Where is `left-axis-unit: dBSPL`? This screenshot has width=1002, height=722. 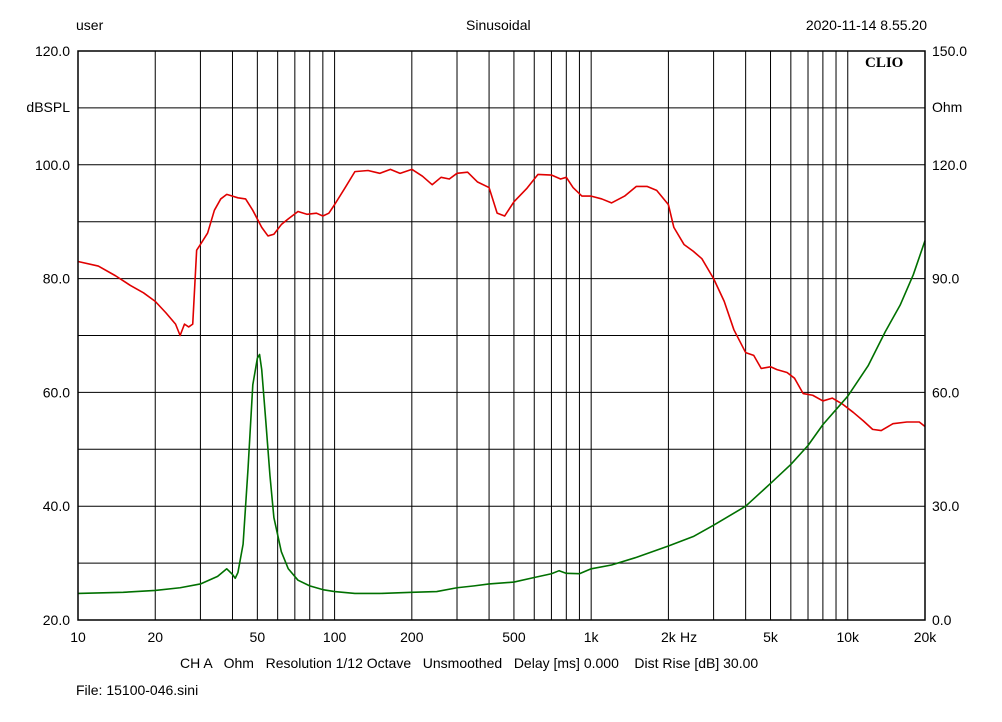 left-axis-unit: dBSPL is located at coordinates (48, 107).